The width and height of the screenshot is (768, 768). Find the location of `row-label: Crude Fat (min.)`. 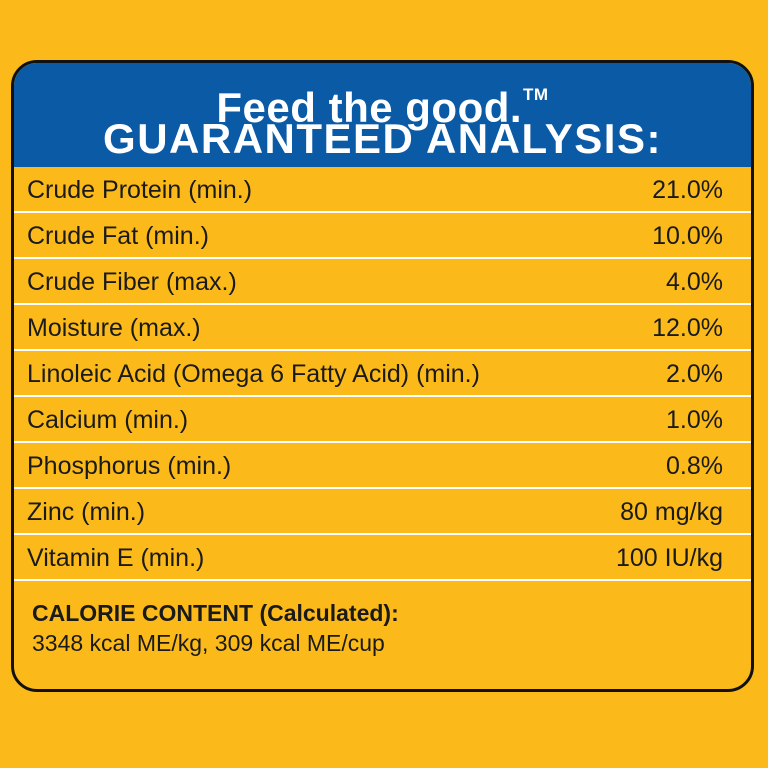

row-label: Crude Fat (min.) is located at coordinates (118, 236).